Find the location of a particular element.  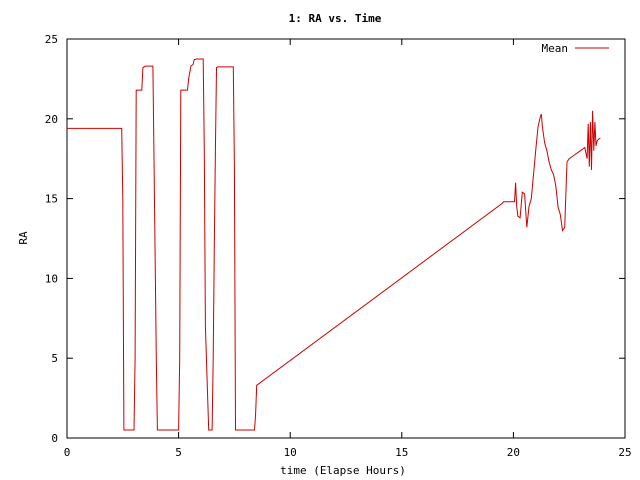

y-tick-label: 20 is located at coordinates (51, 119).